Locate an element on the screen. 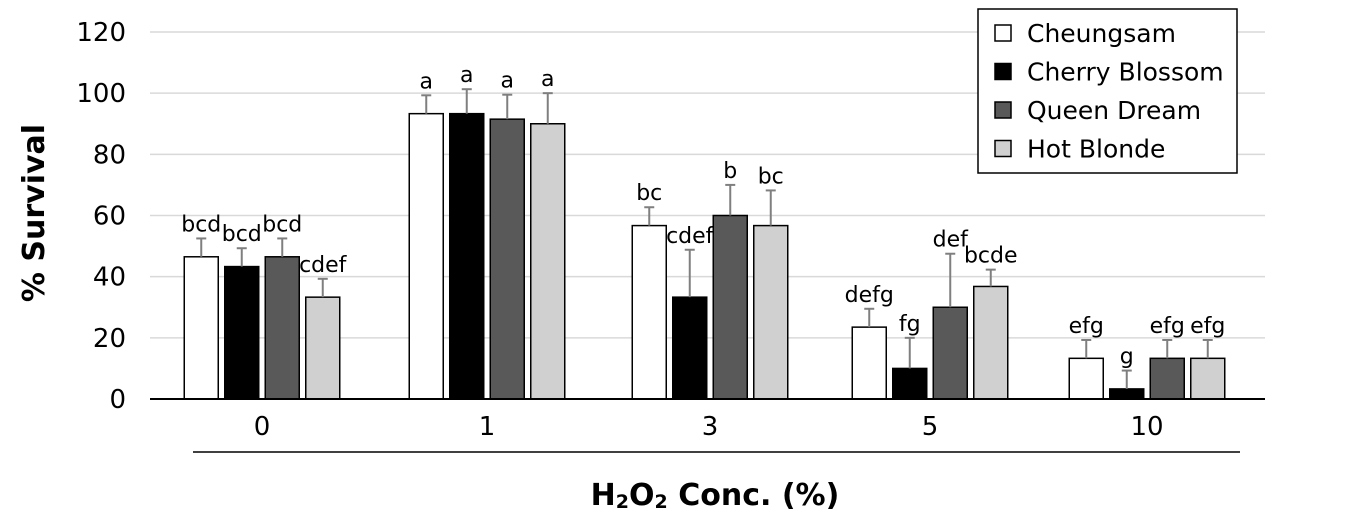 The image size is (1348, 525). sig-label-cheungsam-3: bc is located at coordinates (649, 193).